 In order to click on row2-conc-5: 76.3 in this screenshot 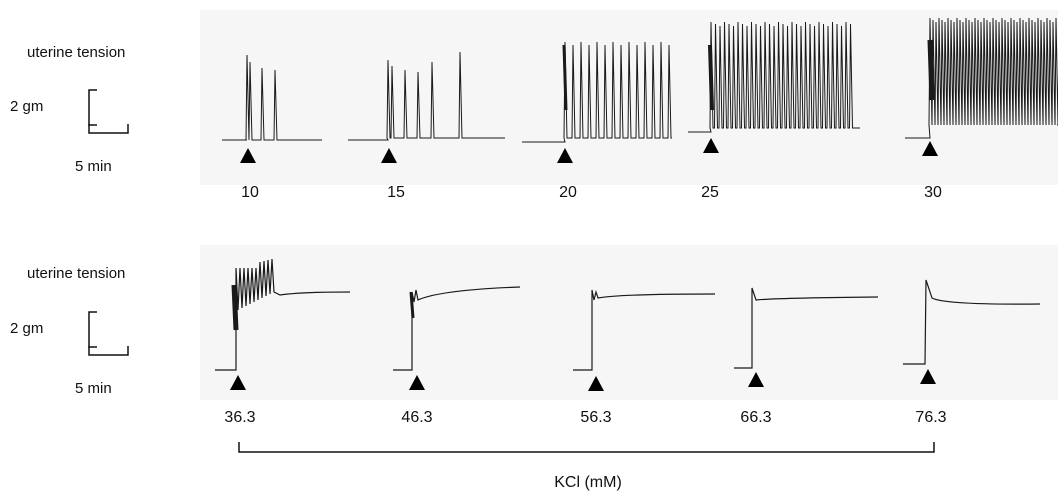, I will do `click(931, 417)`.